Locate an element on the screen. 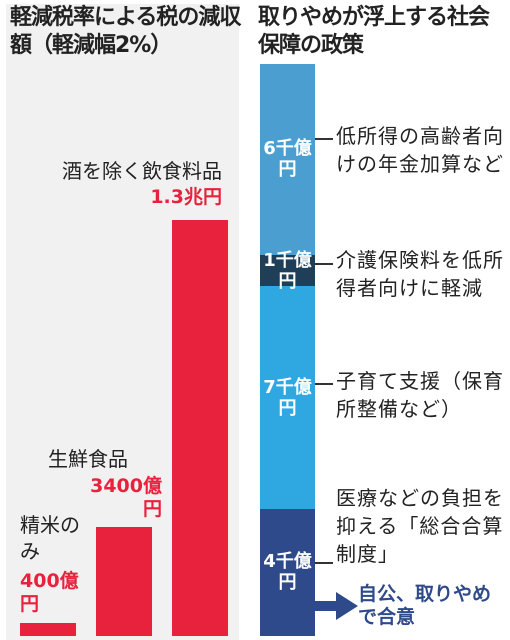 The width and height of the screenshot is (510, 640). category-label-fresh-food: 生鮮食品 is located at coordinates (88, 459).